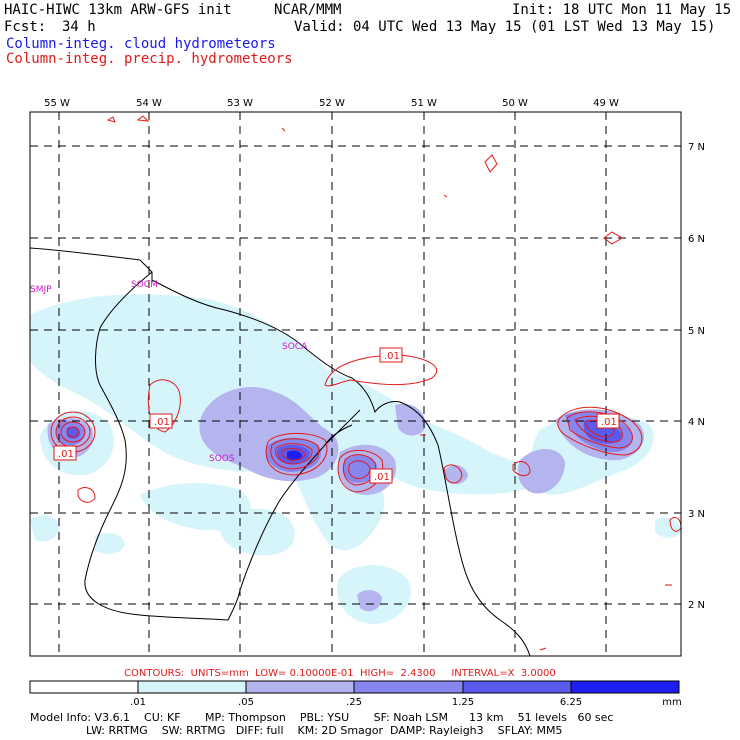 This screenshot has height=740, width=740. I want to click on colorbar-tick: .05, so click(246, 702).